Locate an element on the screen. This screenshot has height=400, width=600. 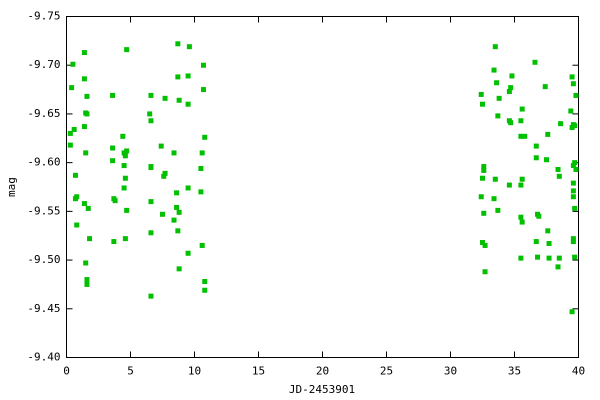
x-axis-label: JD-2453901 is located at coordinates (322, 389).